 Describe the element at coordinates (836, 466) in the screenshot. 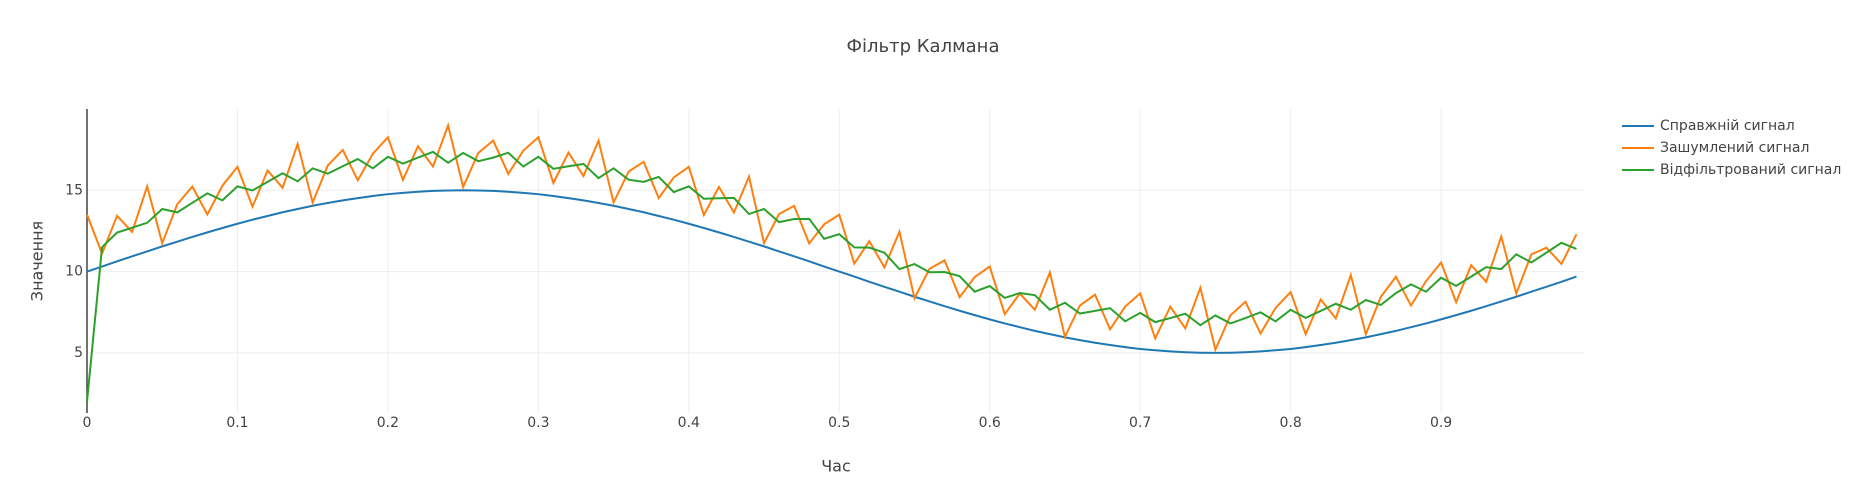

I see `x-axis-label: Час` at that location.